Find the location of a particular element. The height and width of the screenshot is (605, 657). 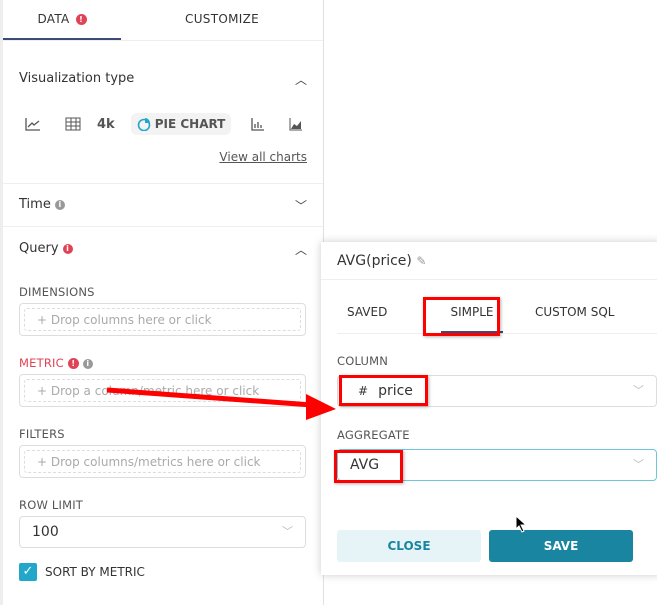

close-button: CLOSE is located at coordinates (409, 546).